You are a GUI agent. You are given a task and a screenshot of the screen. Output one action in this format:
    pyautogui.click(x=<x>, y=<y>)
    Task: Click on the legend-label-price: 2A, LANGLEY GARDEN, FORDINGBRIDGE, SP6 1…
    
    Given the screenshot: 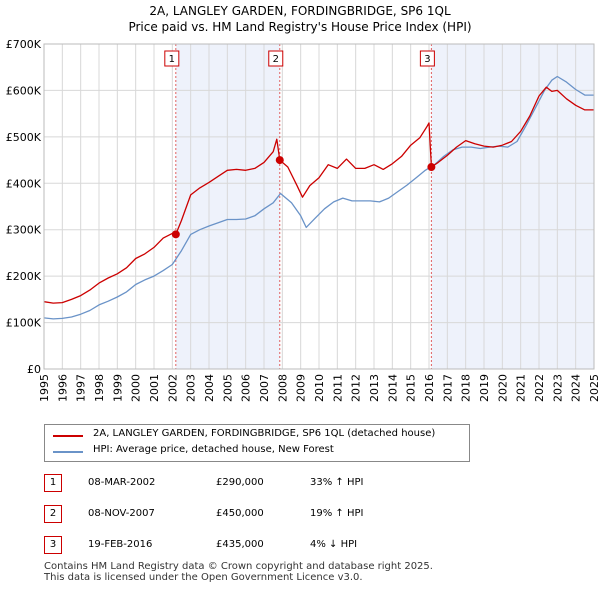 What is the action you would take?
    pyautogui.click(x=264, y=433)
    